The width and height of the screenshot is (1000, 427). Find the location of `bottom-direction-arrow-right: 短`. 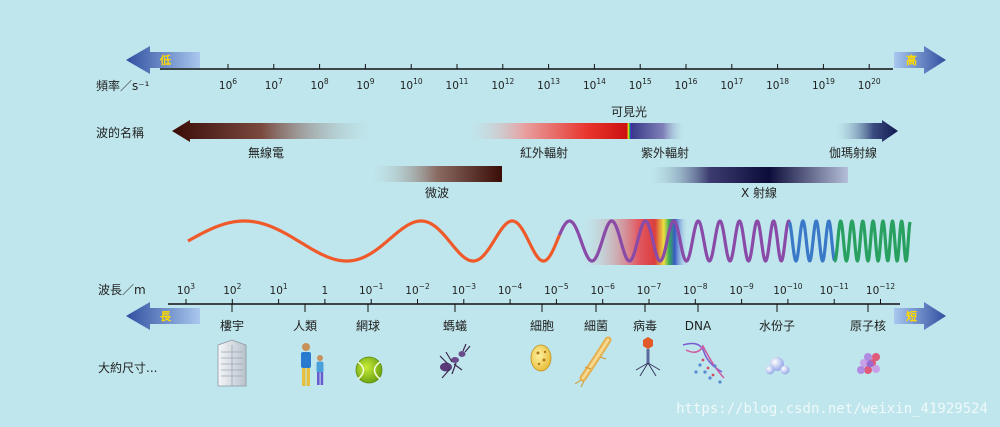

bottom-direction-arrow-right: 短 is located at coordinates (920, 316).